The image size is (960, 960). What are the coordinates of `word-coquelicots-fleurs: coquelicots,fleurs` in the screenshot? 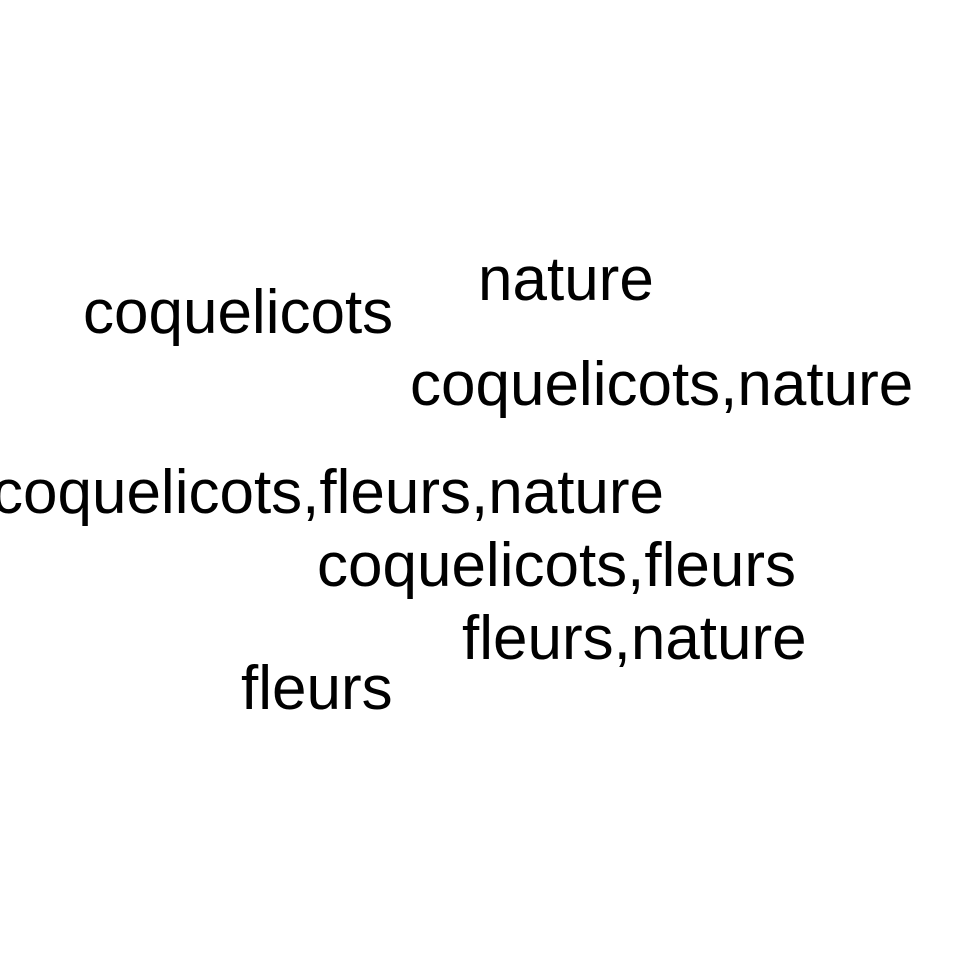 It's located at (557, 565).